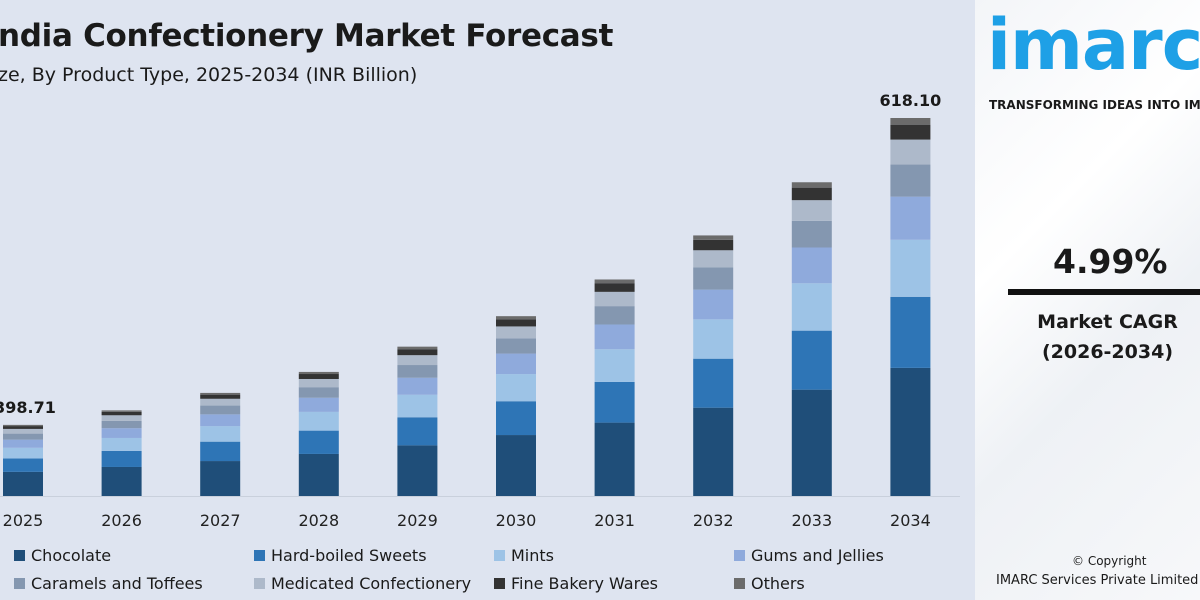 The image size is (1200, 600). I want to click on legend-item: Fine Bakery Wares, so click(576, 583).